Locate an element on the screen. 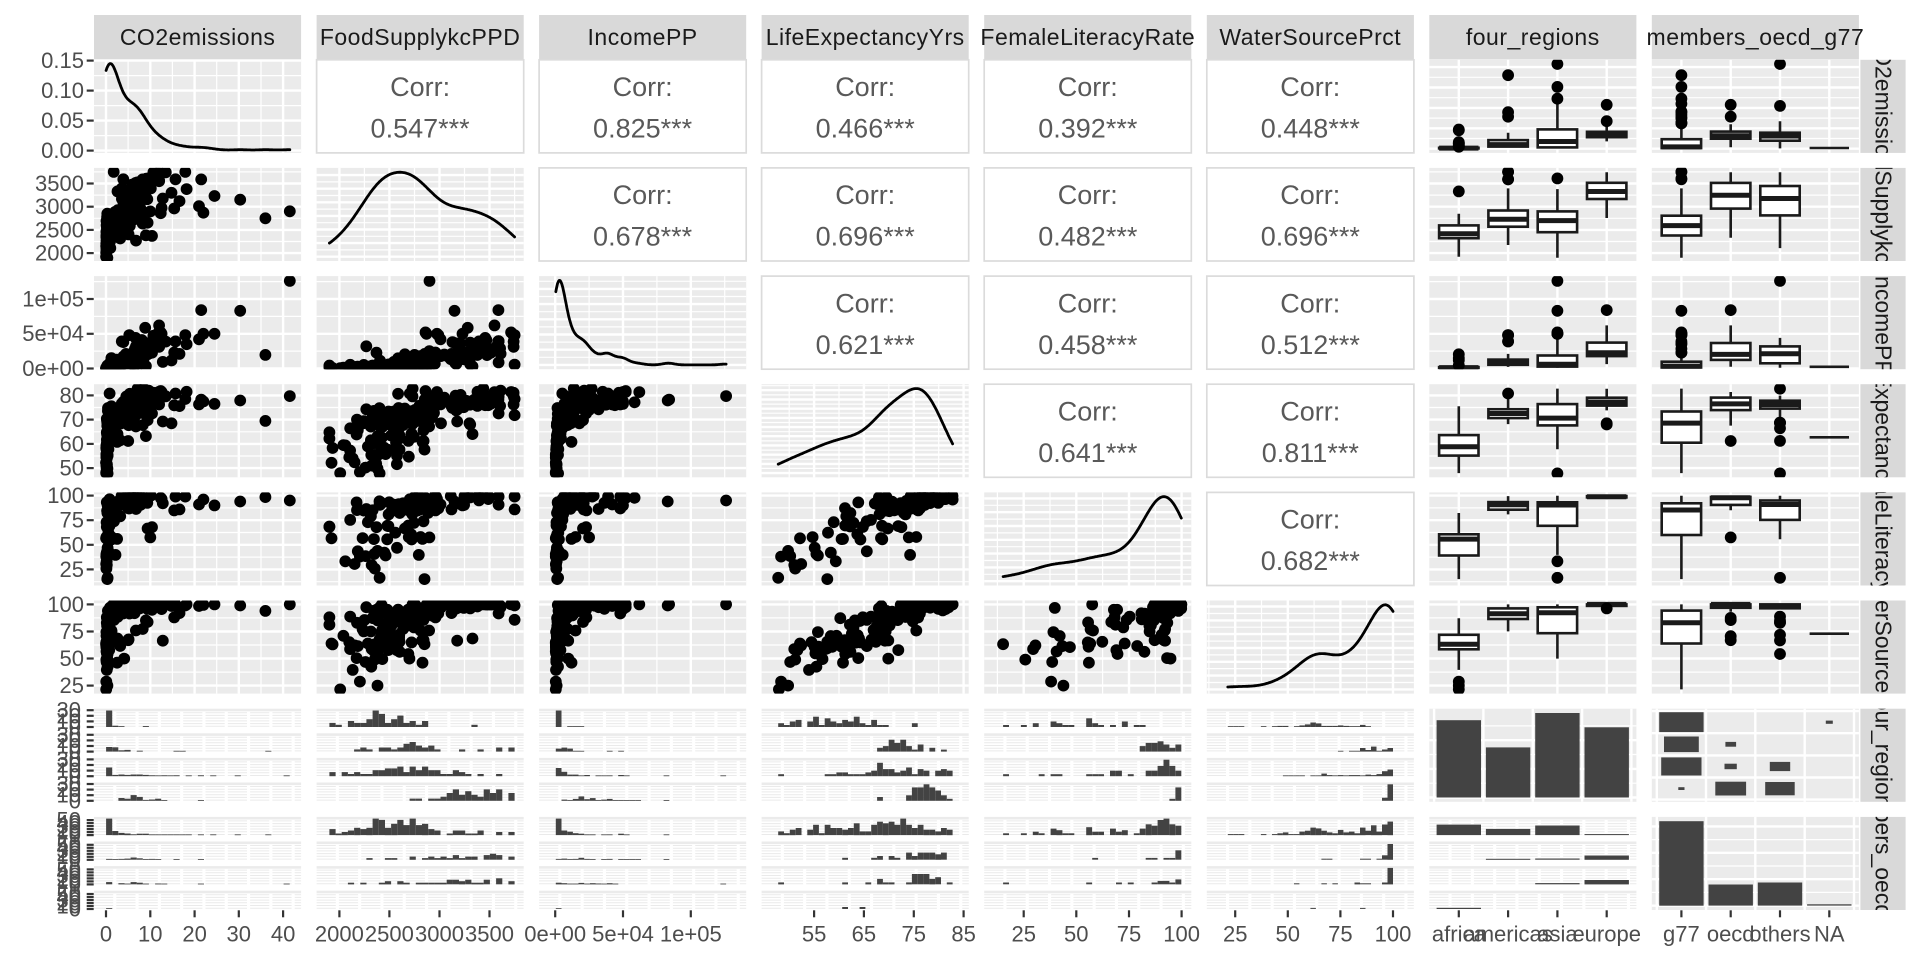 Image resolution: width=1920 pixels, height=960 pixels. svg-text: 0.678*** is located at coordinates (643, 237).